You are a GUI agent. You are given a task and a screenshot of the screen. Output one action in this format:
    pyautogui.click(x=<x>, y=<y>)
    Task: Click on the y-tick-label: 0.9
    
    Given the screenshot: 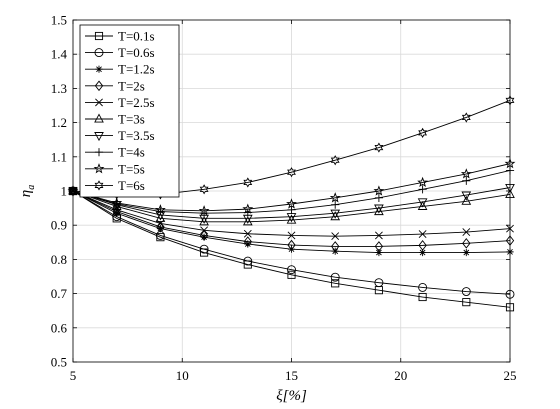 What is the action you would take?
    pyautogui.click(x=59, y=225)
    